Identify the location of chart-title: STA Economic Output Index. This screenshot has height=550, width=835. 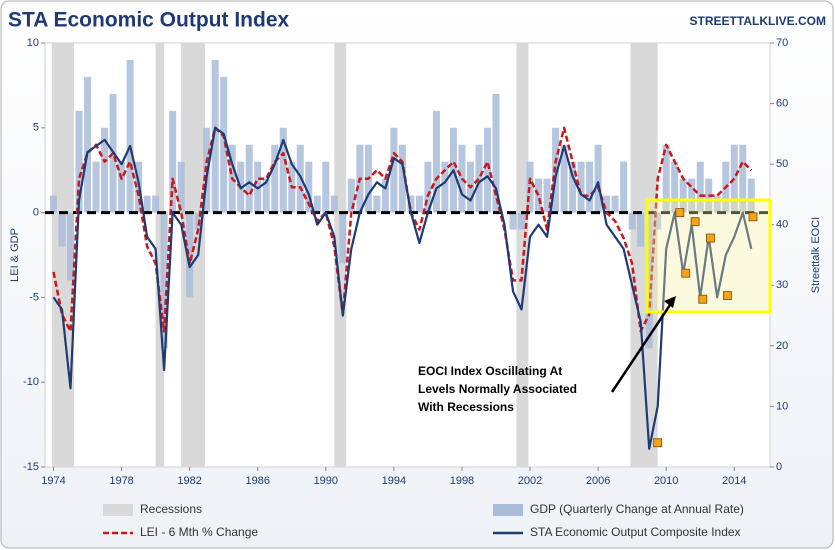
(148, 20).